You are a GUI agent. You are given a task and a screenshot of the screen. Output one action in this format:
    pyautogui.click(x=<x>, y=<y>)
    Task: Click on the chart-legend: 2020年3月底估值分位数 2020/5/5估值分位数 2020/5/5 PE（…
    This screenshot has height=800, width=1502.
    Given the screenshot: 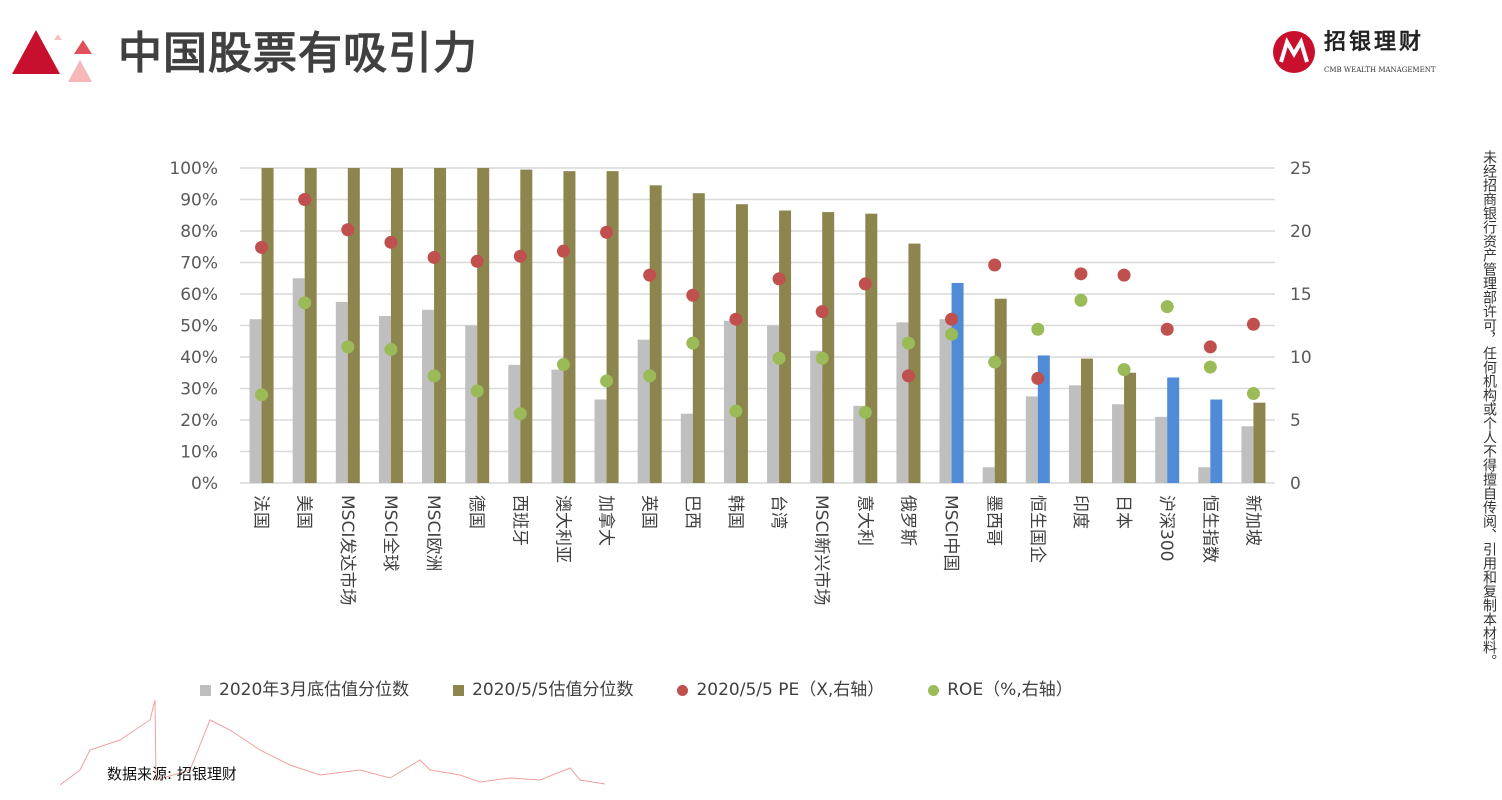 What is the action you would take?
    pyautogui.click(x=658, y=690)
    